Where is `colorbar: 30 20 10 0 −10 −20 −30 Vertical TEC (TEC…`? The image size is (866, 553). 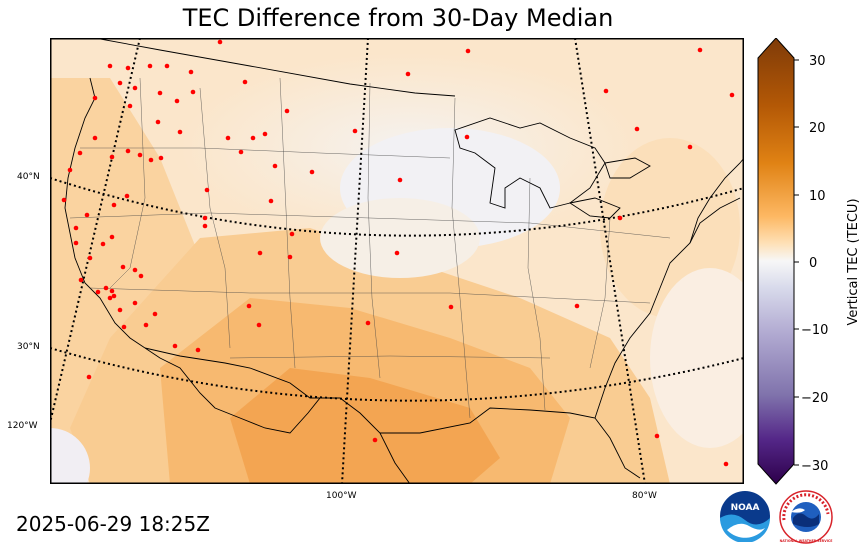 colorbar: 30 20 10 0 −10 −20 −30 Vertical TEC (TEC… is located at coordinates (809, 261).